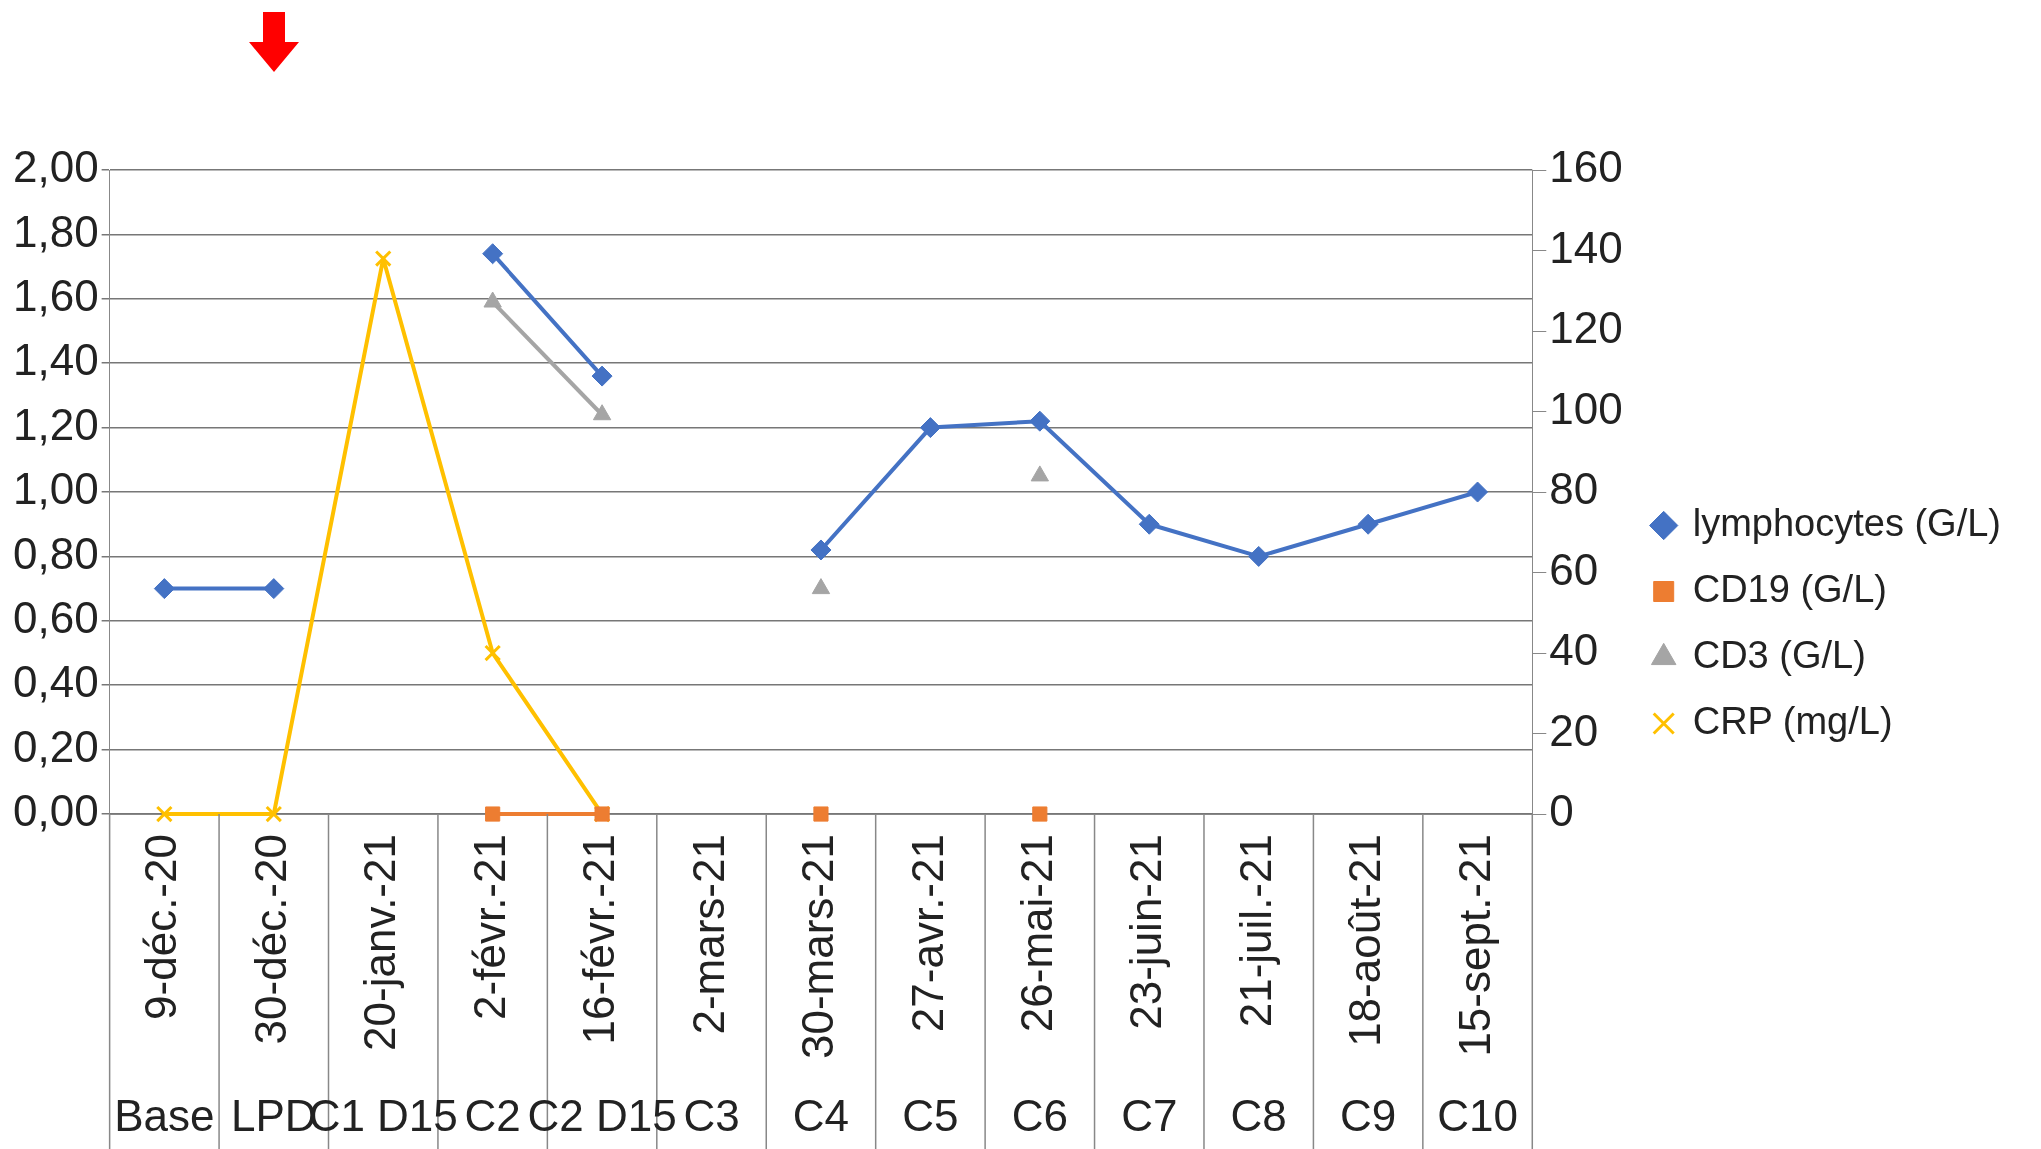 This screenshot has height=1149, width=2041. Describe the element at coordinates (708, 934) in the screenshot. I see `x-tick-label: 2-mars-21` at that location.